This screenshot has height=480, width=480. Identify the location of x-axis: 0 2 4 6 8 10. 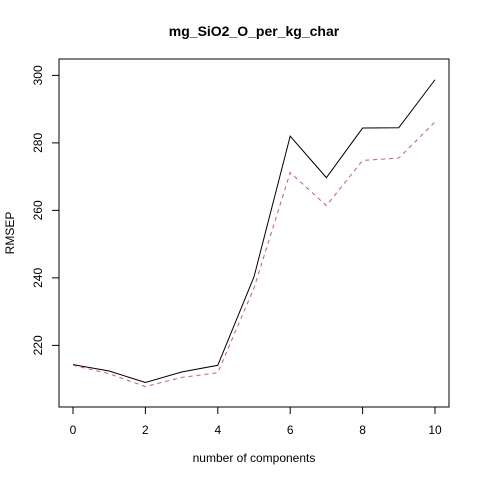
(256, 421).